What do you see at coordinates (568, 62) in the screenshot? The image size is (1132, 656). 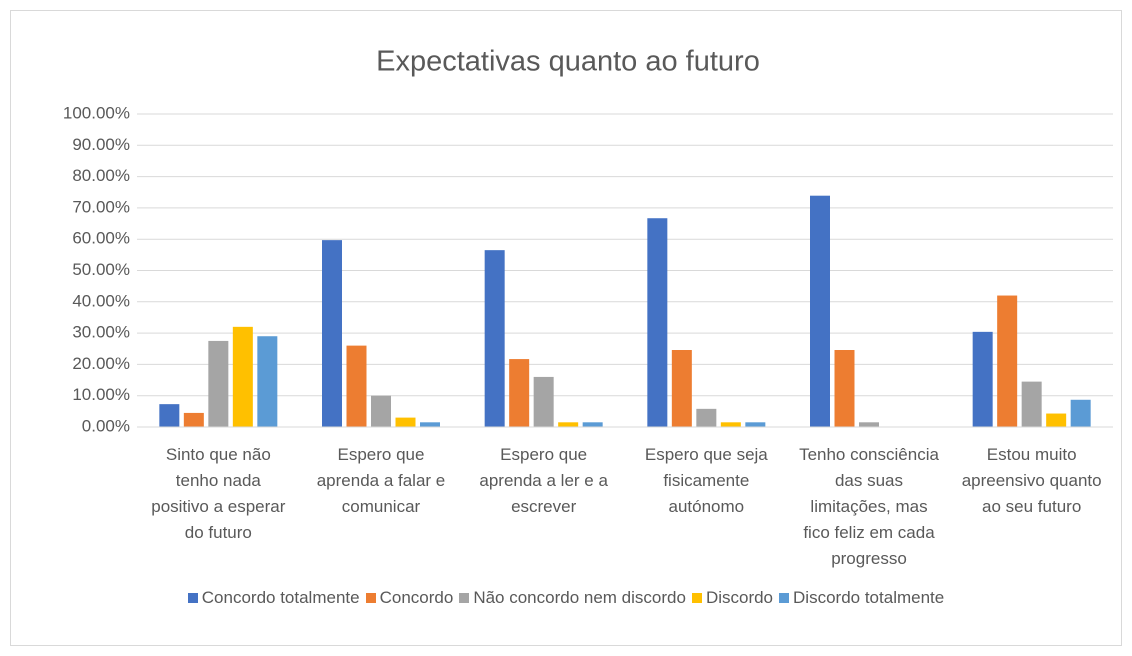 I see `chart-title: Expectativas quanto ao futuro` at bounding box center [568, 62].